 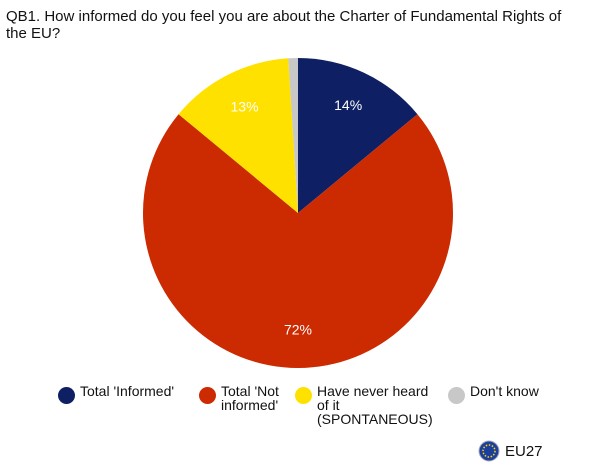 What do you see at coordinates (250, 398) in the screenshot?
I see `legend-label: Total 'Not informed'` at bounding box center [250, 398].